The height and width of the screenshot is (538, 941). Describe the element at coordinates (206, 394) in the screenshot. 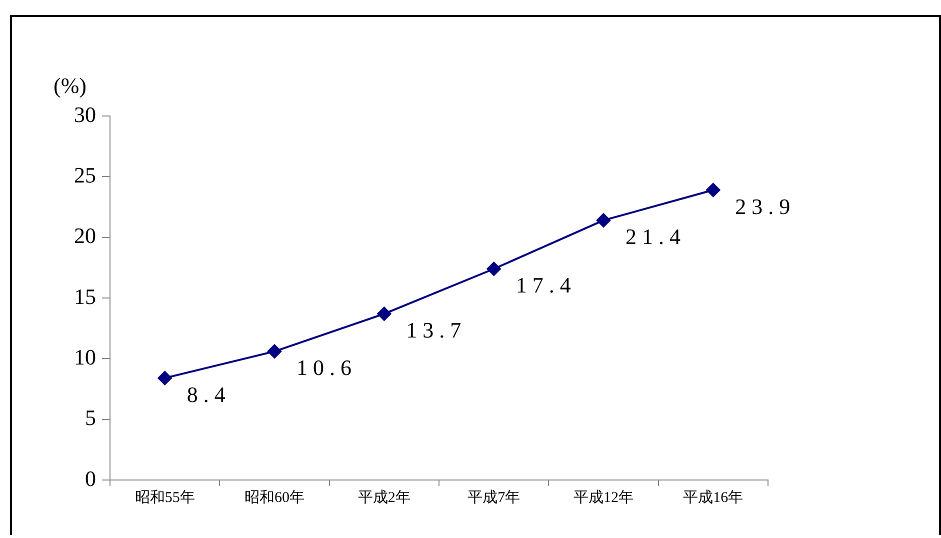

I see `data-label: 8 . 4` at that location.